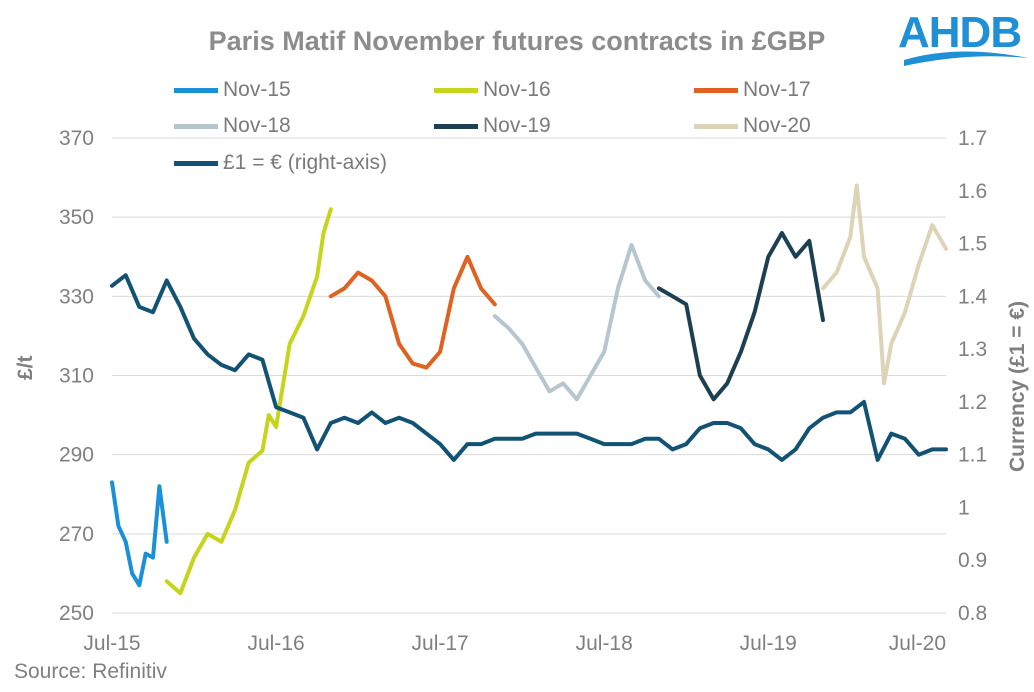 The height and width of the screenshot is (692, 1034). What do you see at coordinates (972, 455) in the screenshot?
I see `y-tick-label-right: 1.1` at bounding box center [972, 455].